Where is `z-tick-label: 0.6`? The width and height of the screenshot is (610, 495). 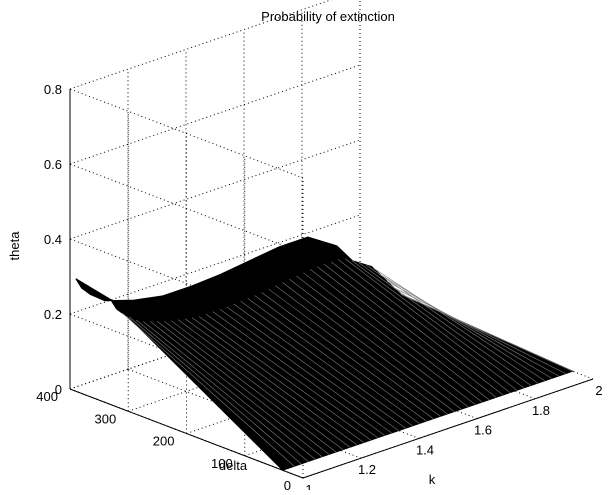 z-tick-label: 0.6 is located at coordinates (53, 164).